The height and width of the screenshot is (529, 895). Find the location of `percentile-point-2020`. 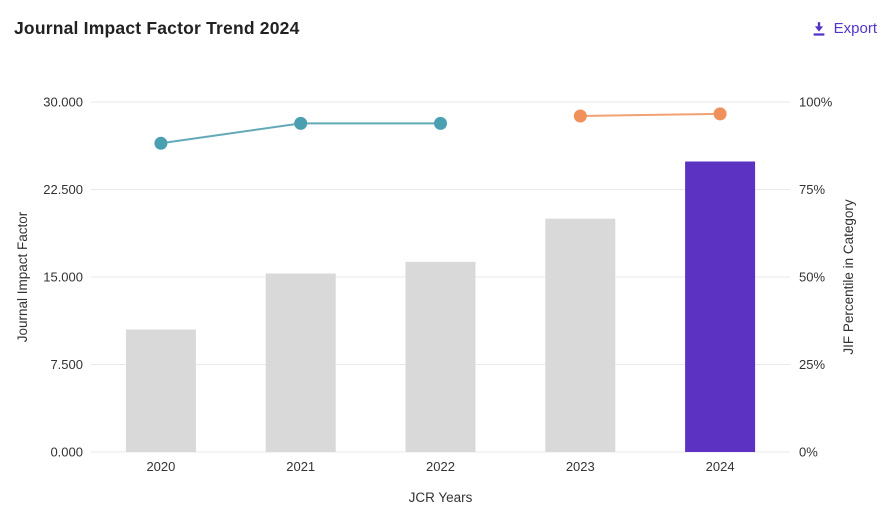

percentile-point-2020 is located at coordinates (161, 143).